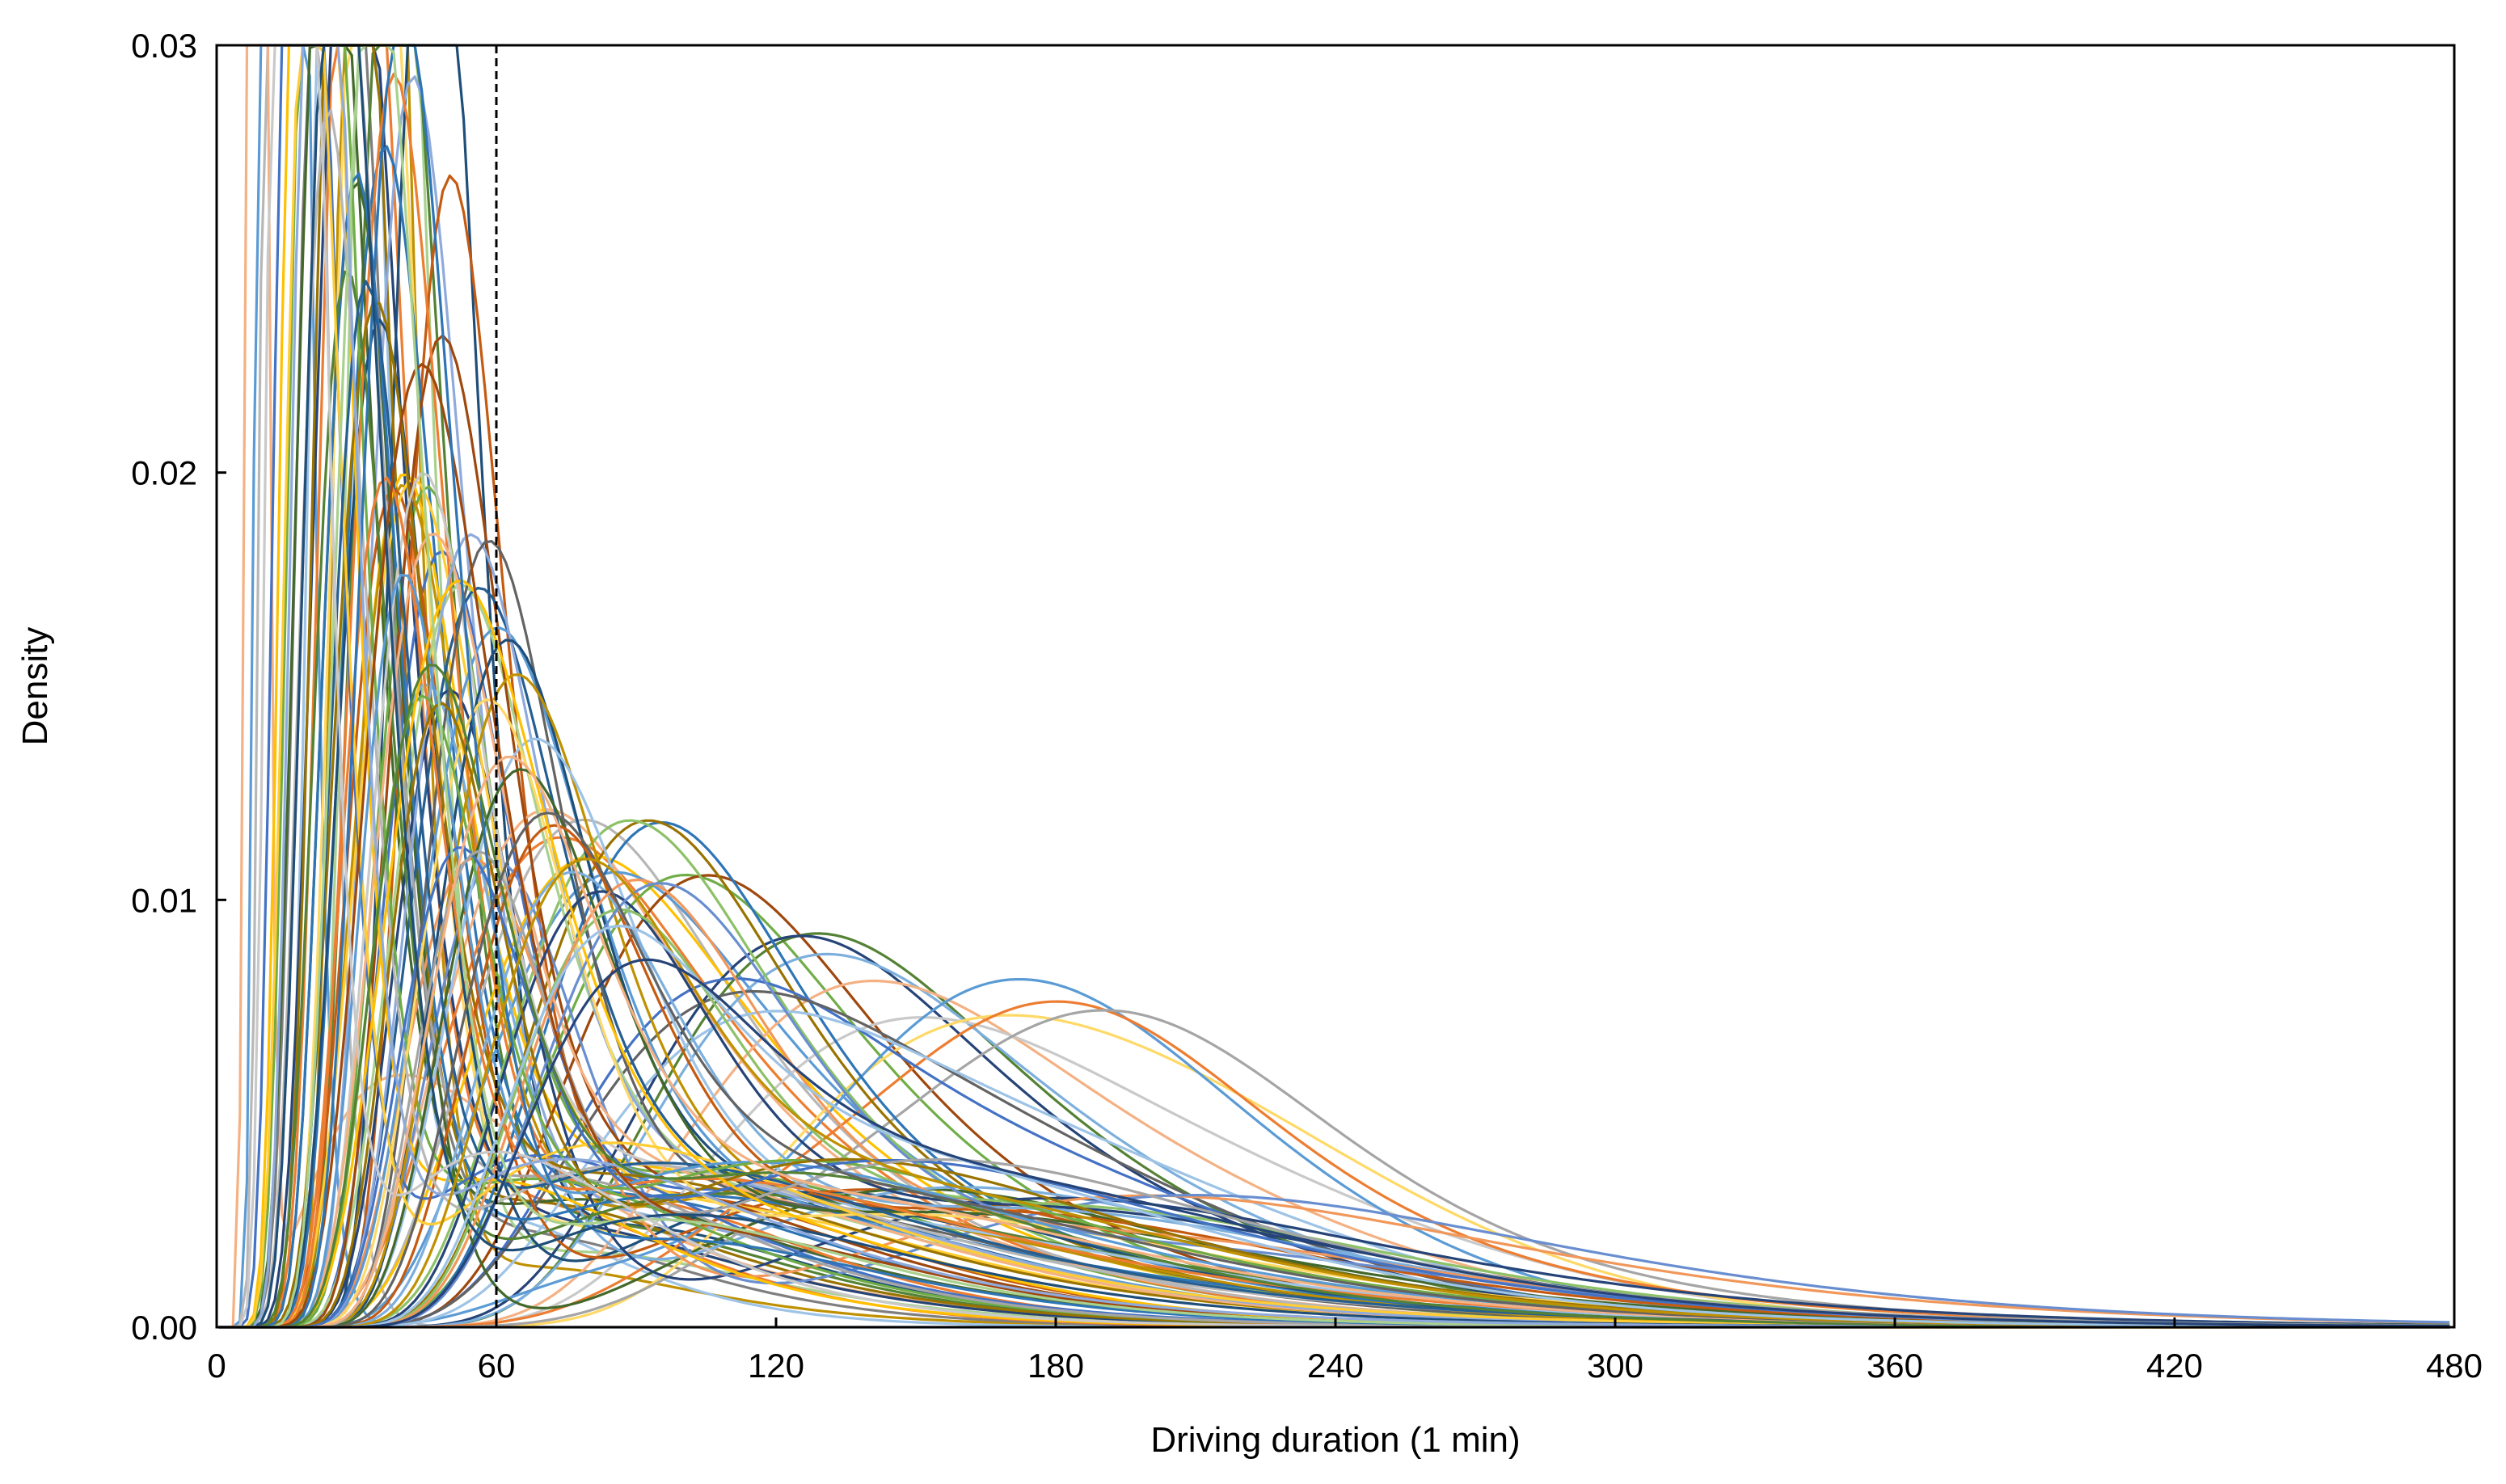 The image size is (2506, 1484). I want to click on x-tick-label-300: 300, so click(1615, 1366).